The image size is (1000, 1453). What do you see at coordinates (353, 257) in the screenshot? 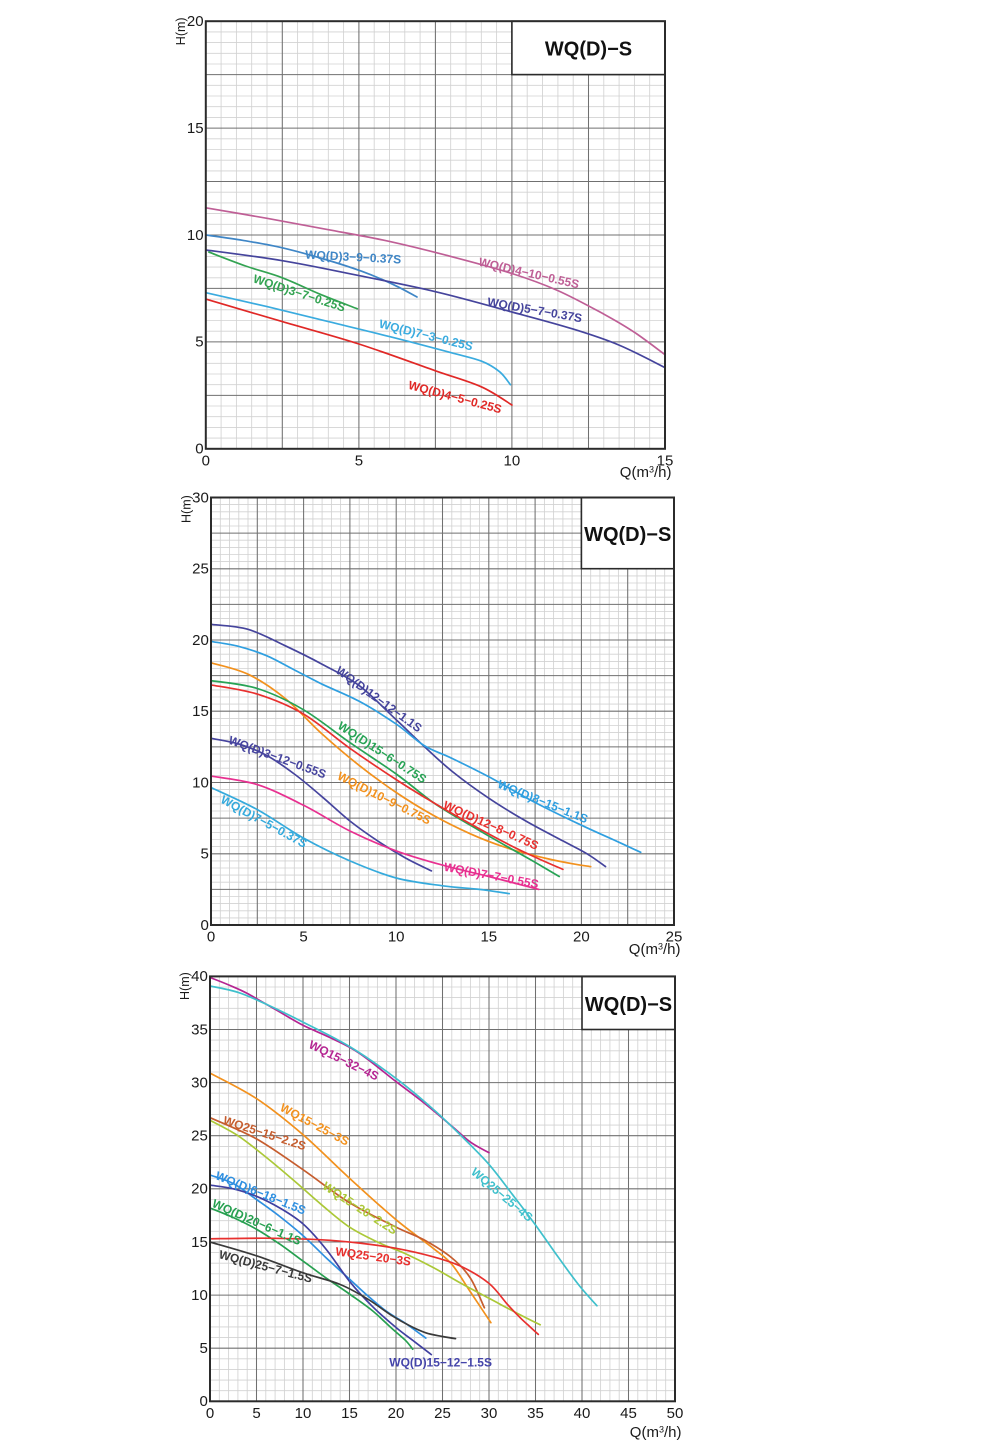
I see `svg-text: WQ(D)3−9−0.37S` at bounding box center [353, 257].